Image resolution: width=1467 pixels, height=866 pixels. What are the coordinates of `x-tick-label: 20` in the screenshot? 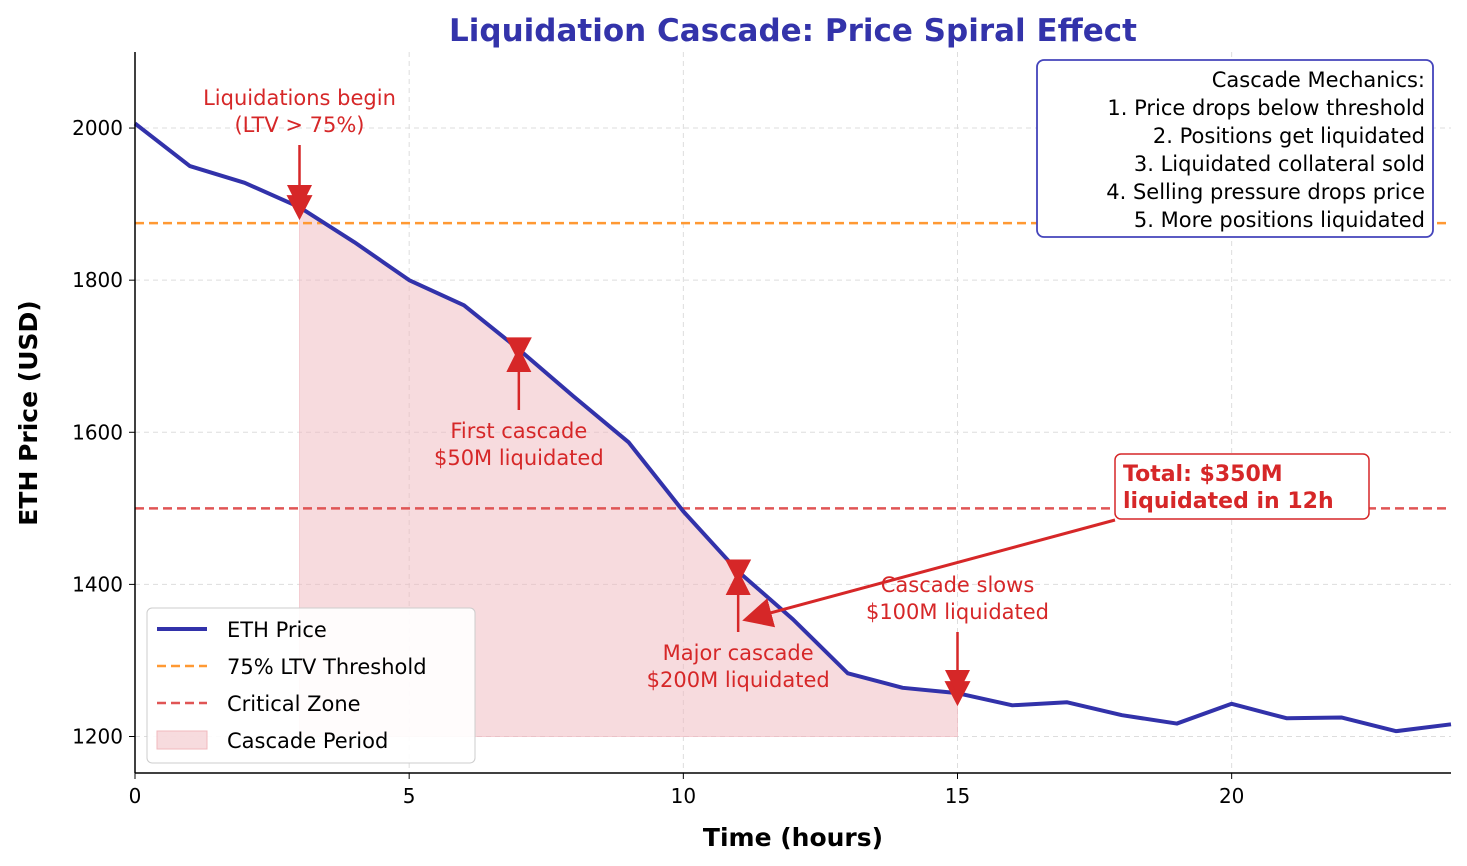 It's located at (1231, 796).